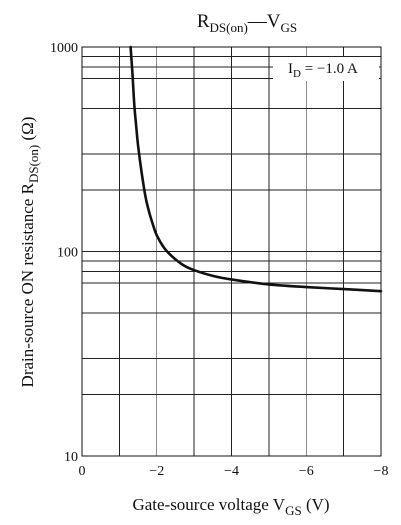  I want to click on title-main: R, so click(203, 21).